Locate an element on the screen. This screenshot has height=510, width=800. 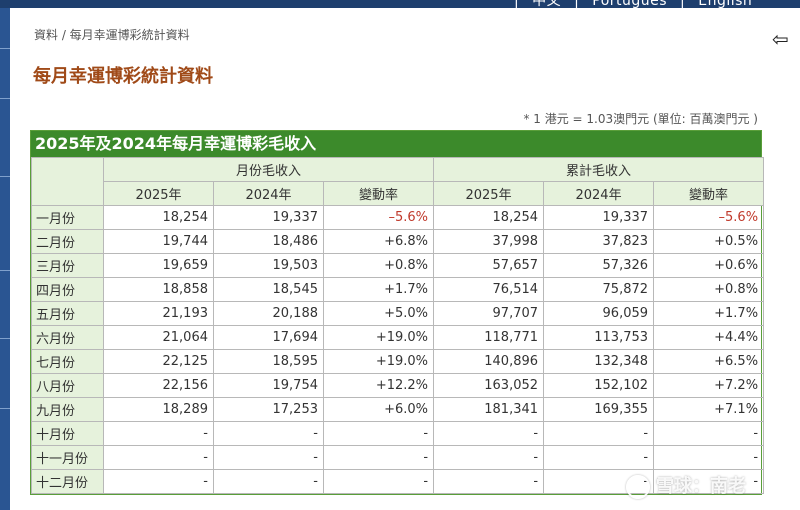
table-cell: 19,337 is located at coordinates (268, 217).